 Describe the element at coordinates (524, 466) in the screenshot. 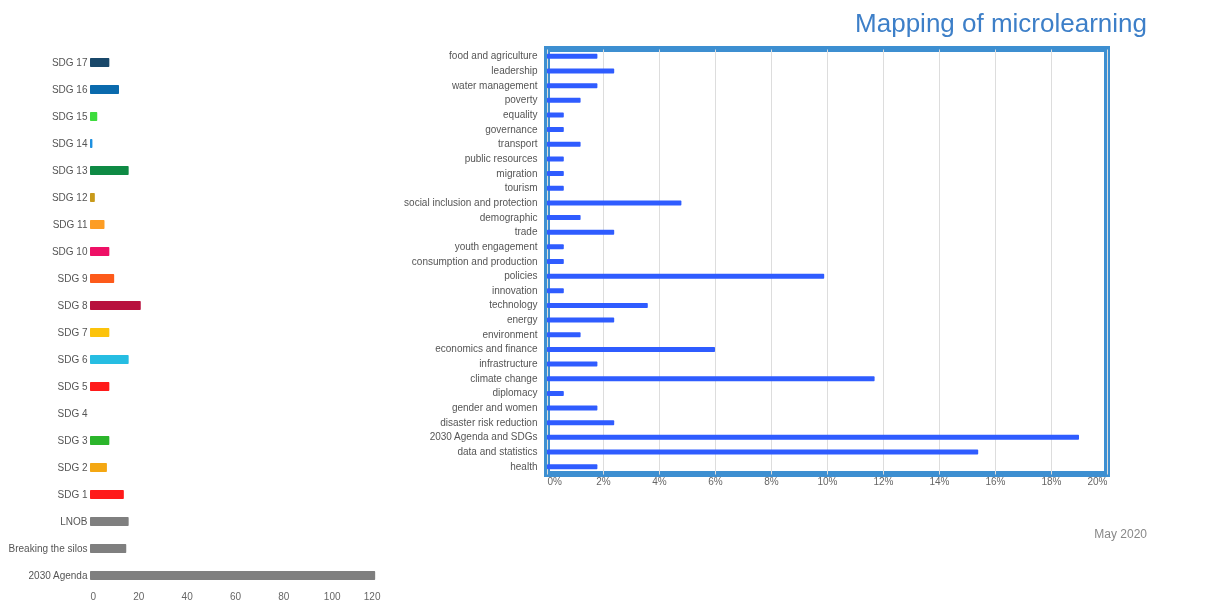

I see `y-tick-label: health` at that location.